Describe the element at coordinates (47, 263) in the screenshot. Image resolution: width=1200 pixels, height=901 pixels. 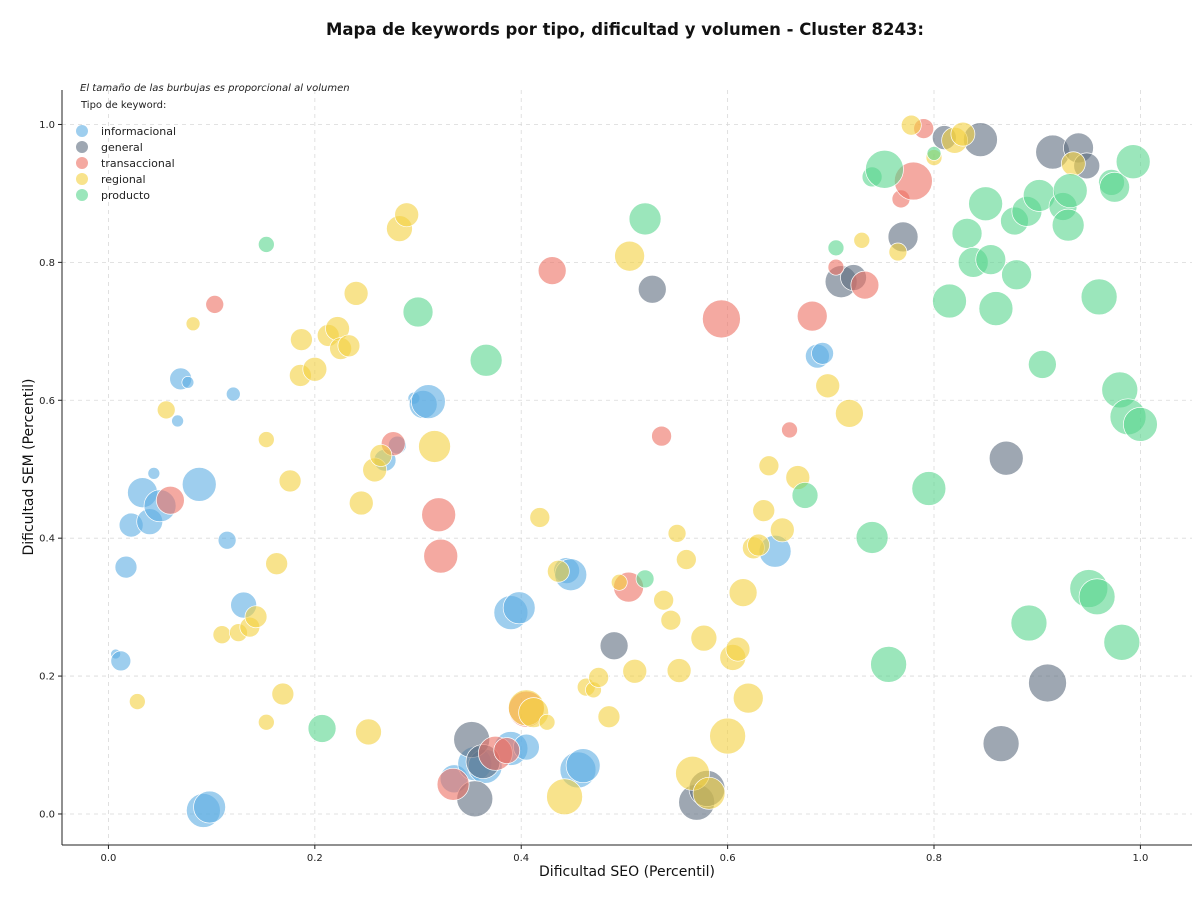
I see `y-tick-label: 0.8` at that location.